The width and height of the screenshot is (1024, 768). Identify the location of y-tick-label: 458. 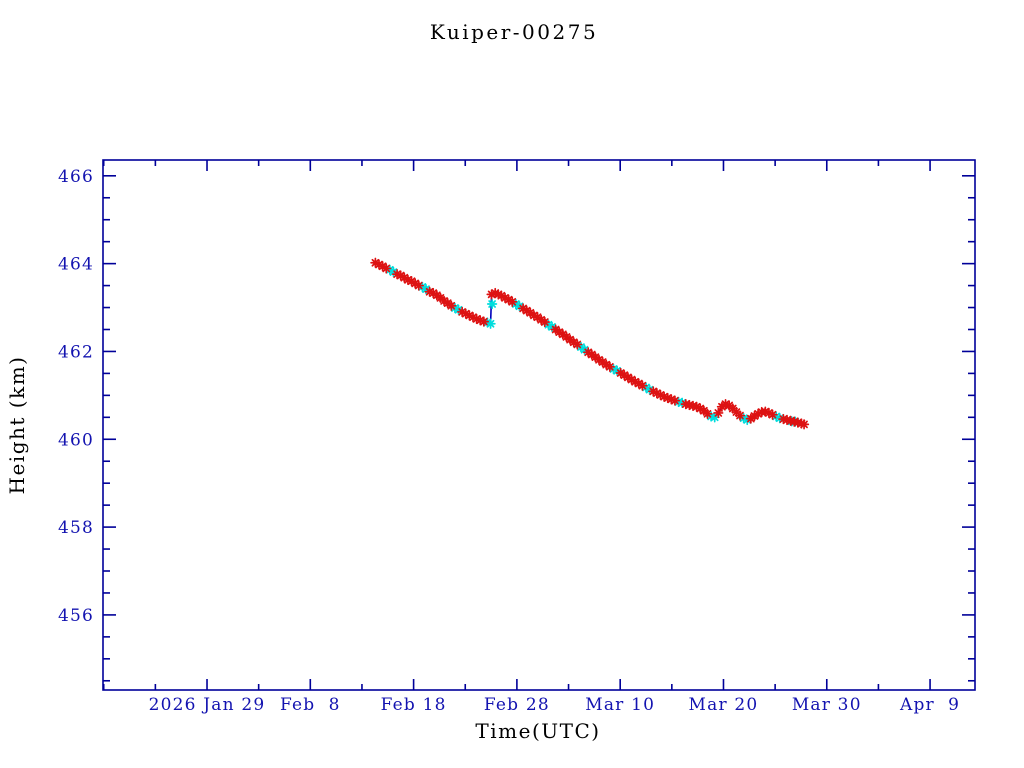
(76, 528).